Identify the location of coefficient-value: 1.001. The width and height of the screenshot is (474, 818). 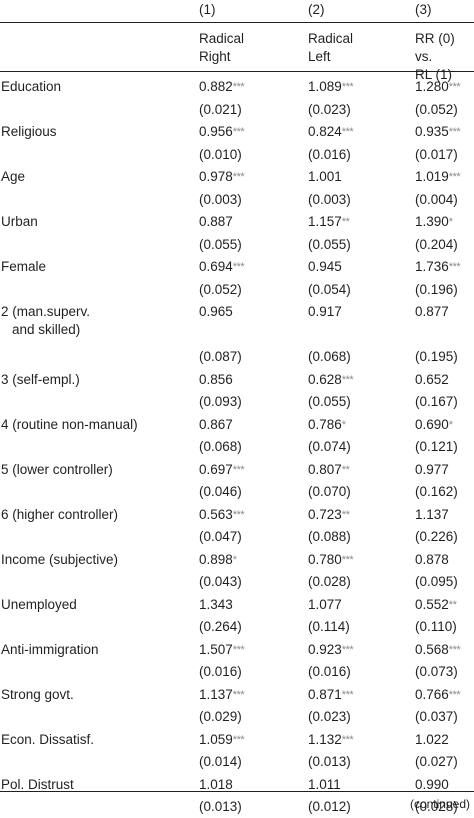
(325, 176).